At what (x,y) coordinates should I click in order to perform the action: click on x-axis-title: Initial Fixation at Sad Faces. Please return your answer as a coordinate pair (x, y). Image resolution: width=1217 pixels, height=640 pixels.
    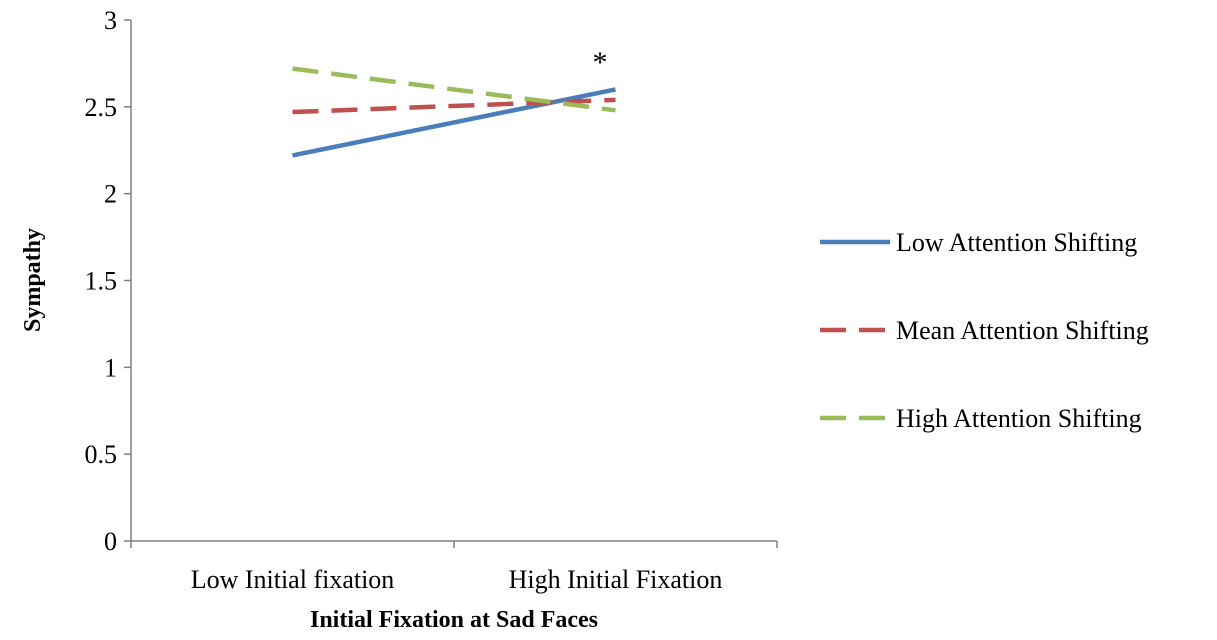
    Looking at the image, I should click on (454, 620).